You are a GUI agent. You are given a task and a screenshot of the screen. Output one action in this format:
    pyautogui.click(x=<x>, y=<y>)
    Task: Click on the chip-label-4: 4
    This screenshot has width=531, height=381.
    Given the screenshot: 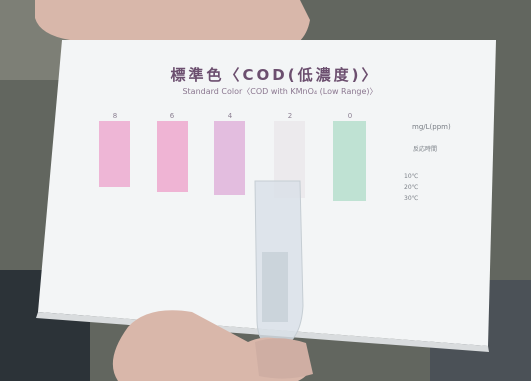 What is the action you would take?
    pyautogui.click(x=230, y=116)
    